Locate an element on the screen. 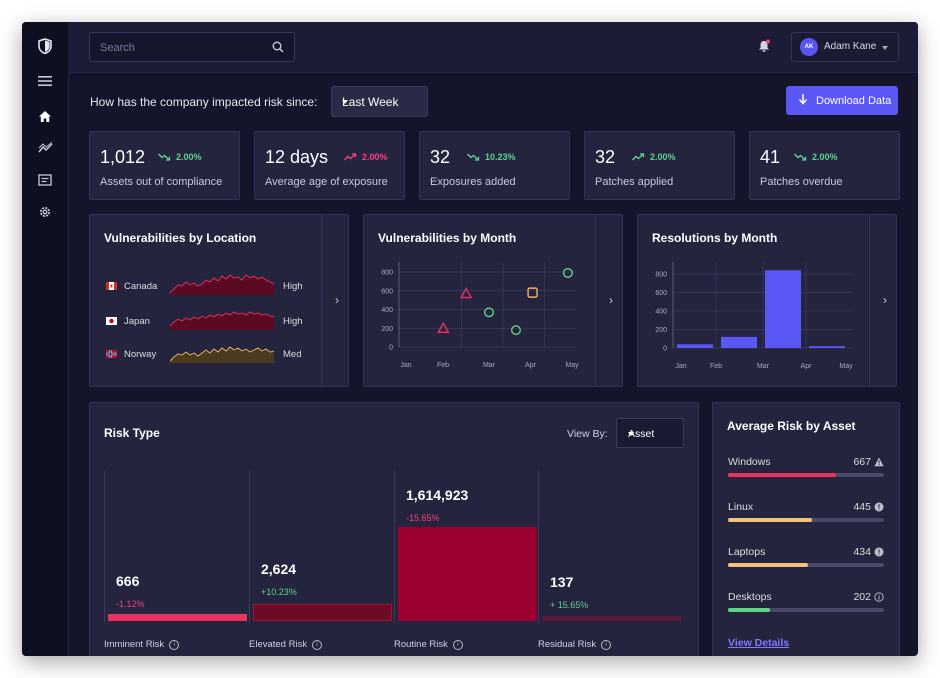 The image size is (940, 678). asset-value: 202 is located at coordinates (862, 597).